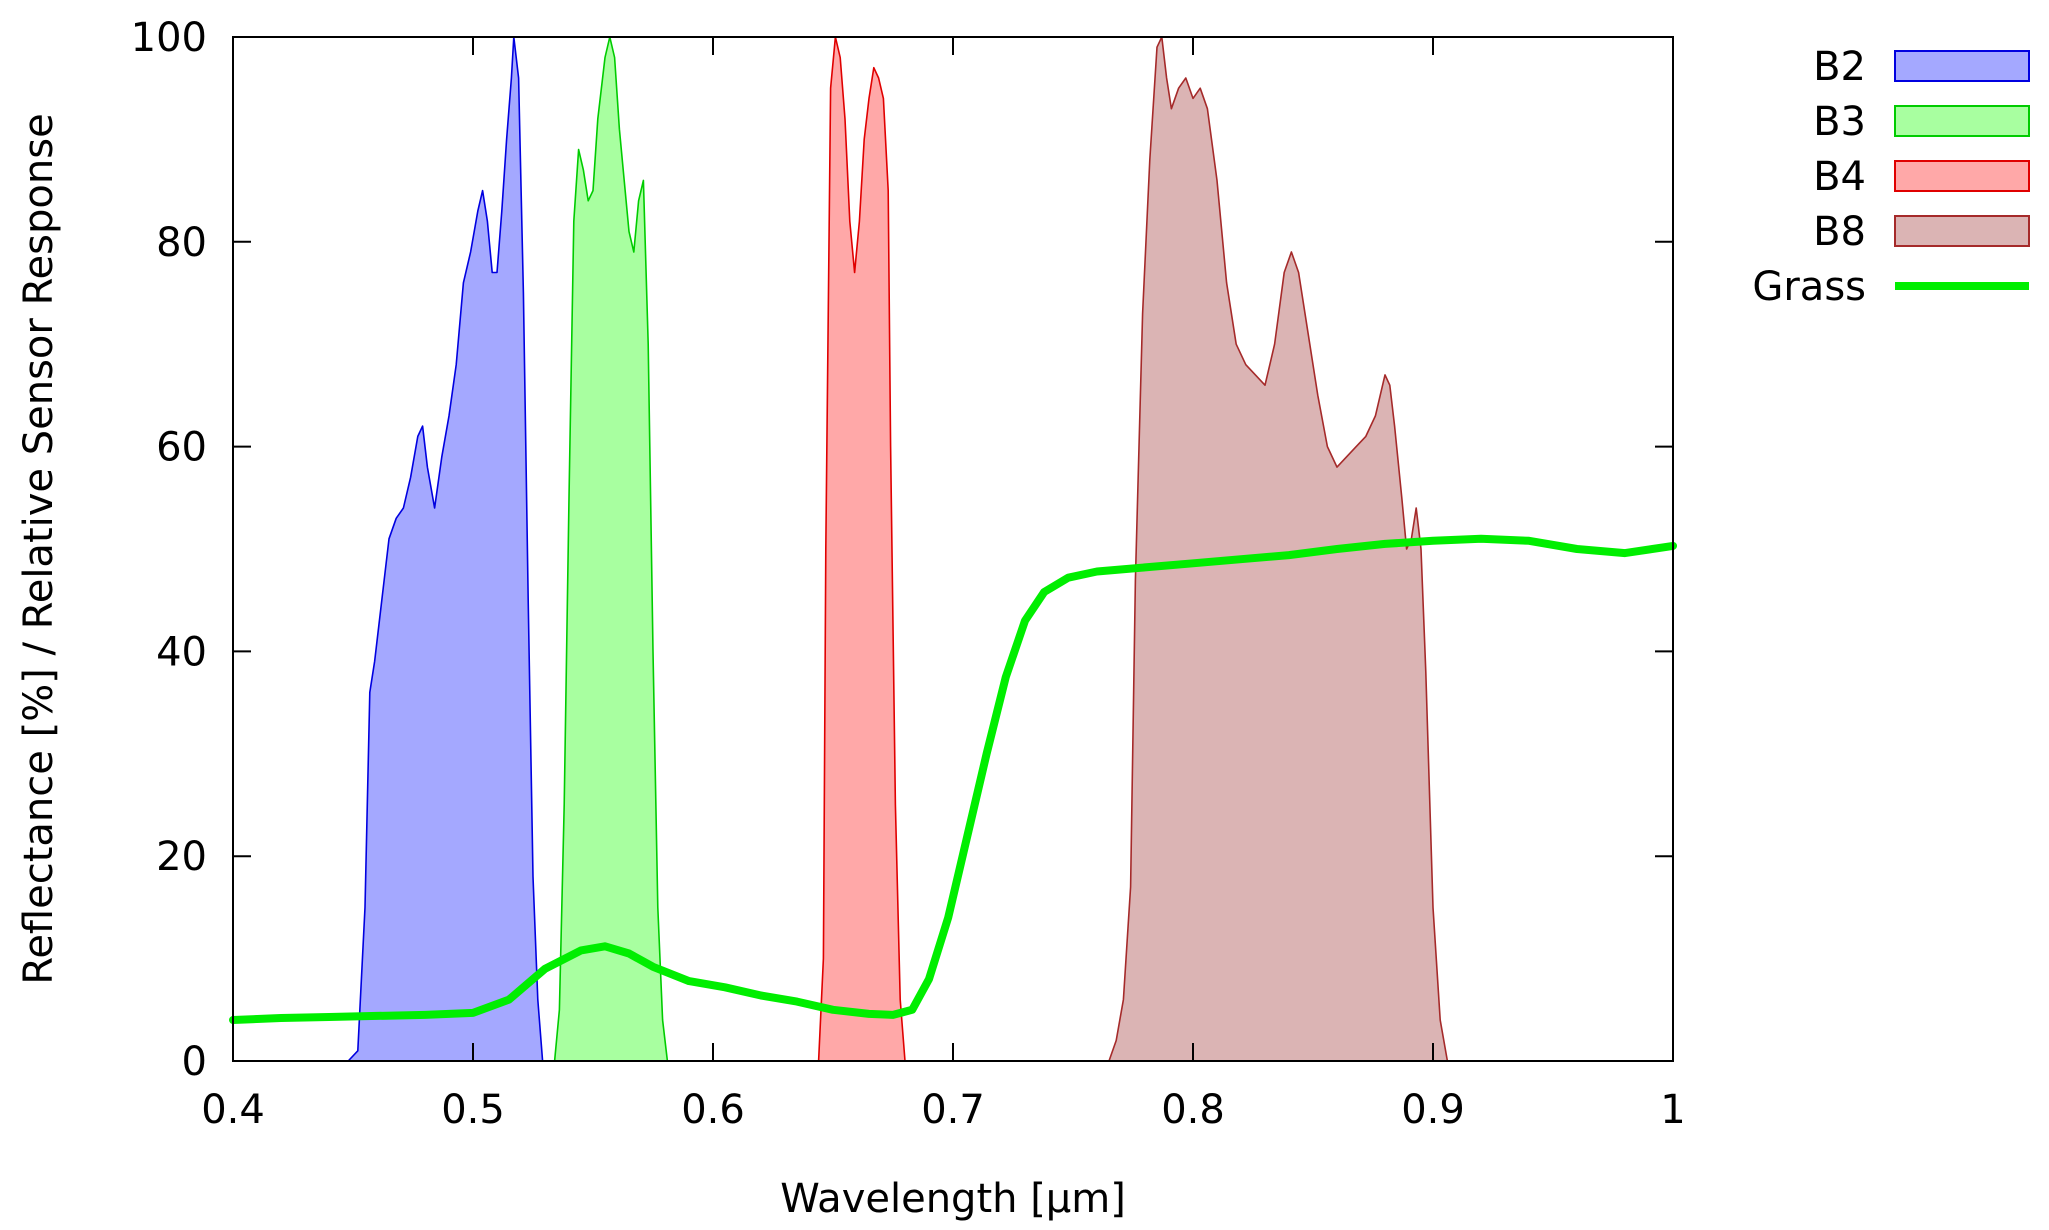 The width and height of the screenshot is (2049, 1230). What do you see at coordinates (1962, 176) in the screenshot?
I see `legend-swatch-b4` at bounding box center [1962, 176].